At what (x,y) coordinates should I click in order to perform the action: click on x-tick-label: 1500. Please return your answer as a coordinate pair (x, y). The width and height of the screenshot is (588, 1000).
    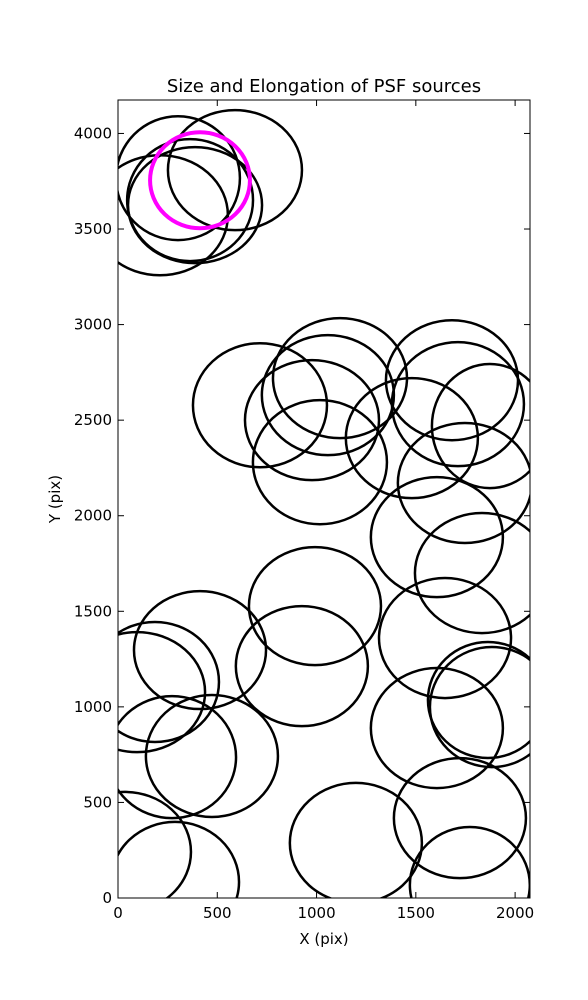
    Looking at the image, I should click on (416, 913).